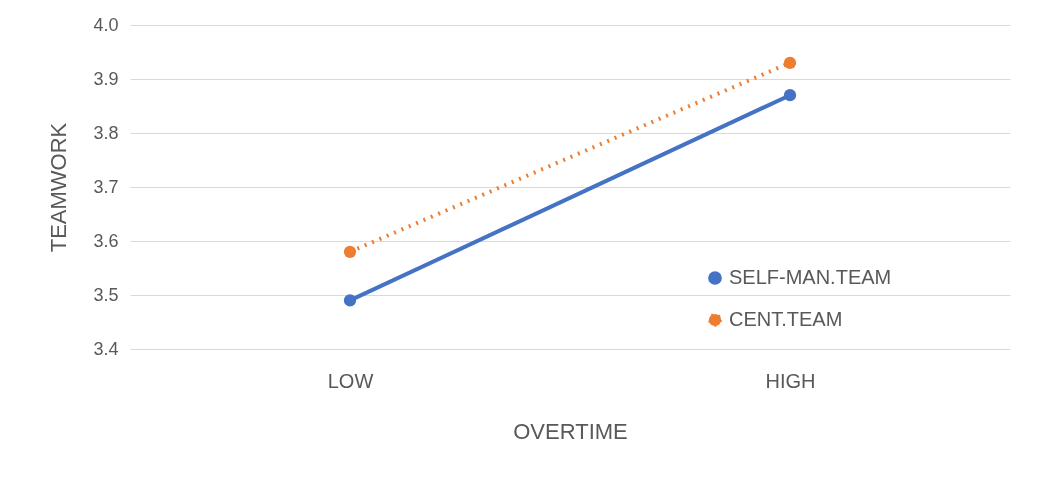 The image size is (1054, 487). What do you see at coordinates (106, 186) in the screenshot?
I see `y-tick-label: 3.7` at bounding box center [106, 186].